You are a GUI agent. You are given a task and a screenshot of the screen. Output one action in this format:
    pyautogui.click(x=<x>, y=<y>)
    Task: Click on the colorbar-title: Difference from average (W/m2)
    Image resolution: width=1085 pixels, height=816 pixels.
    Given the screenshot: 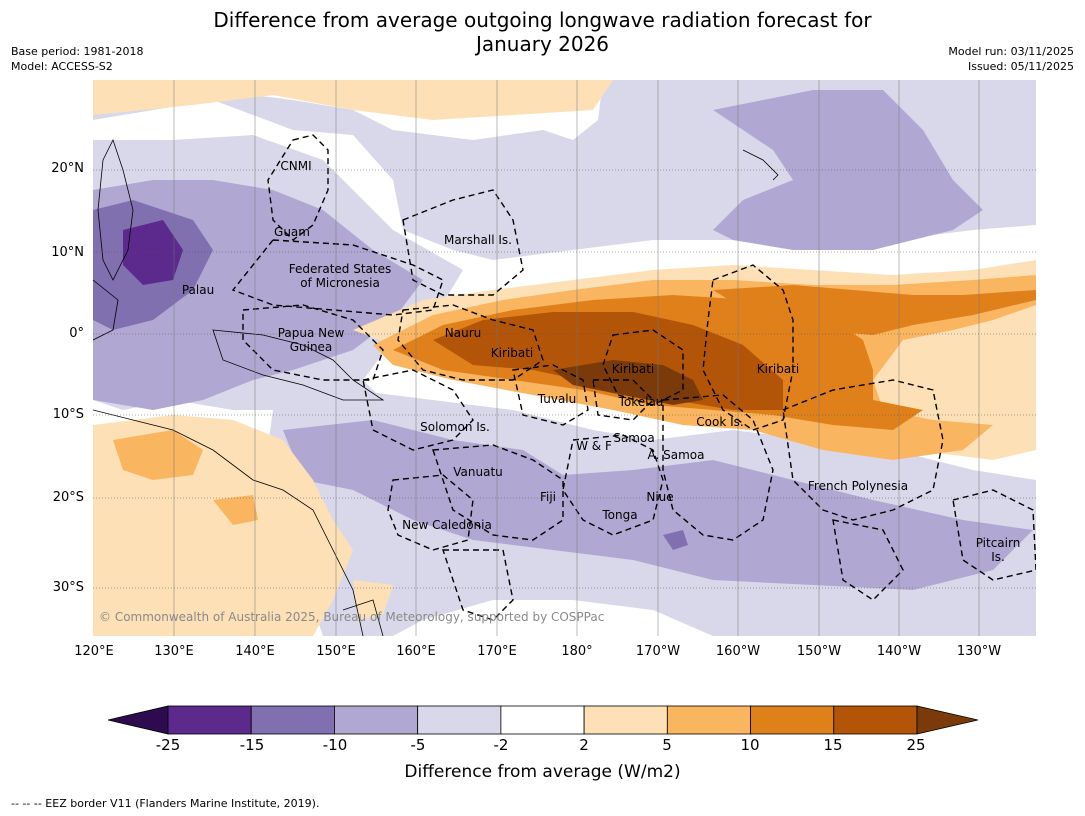 What is the action you would take?
    pyautogui.click(x=542, y=772)
    